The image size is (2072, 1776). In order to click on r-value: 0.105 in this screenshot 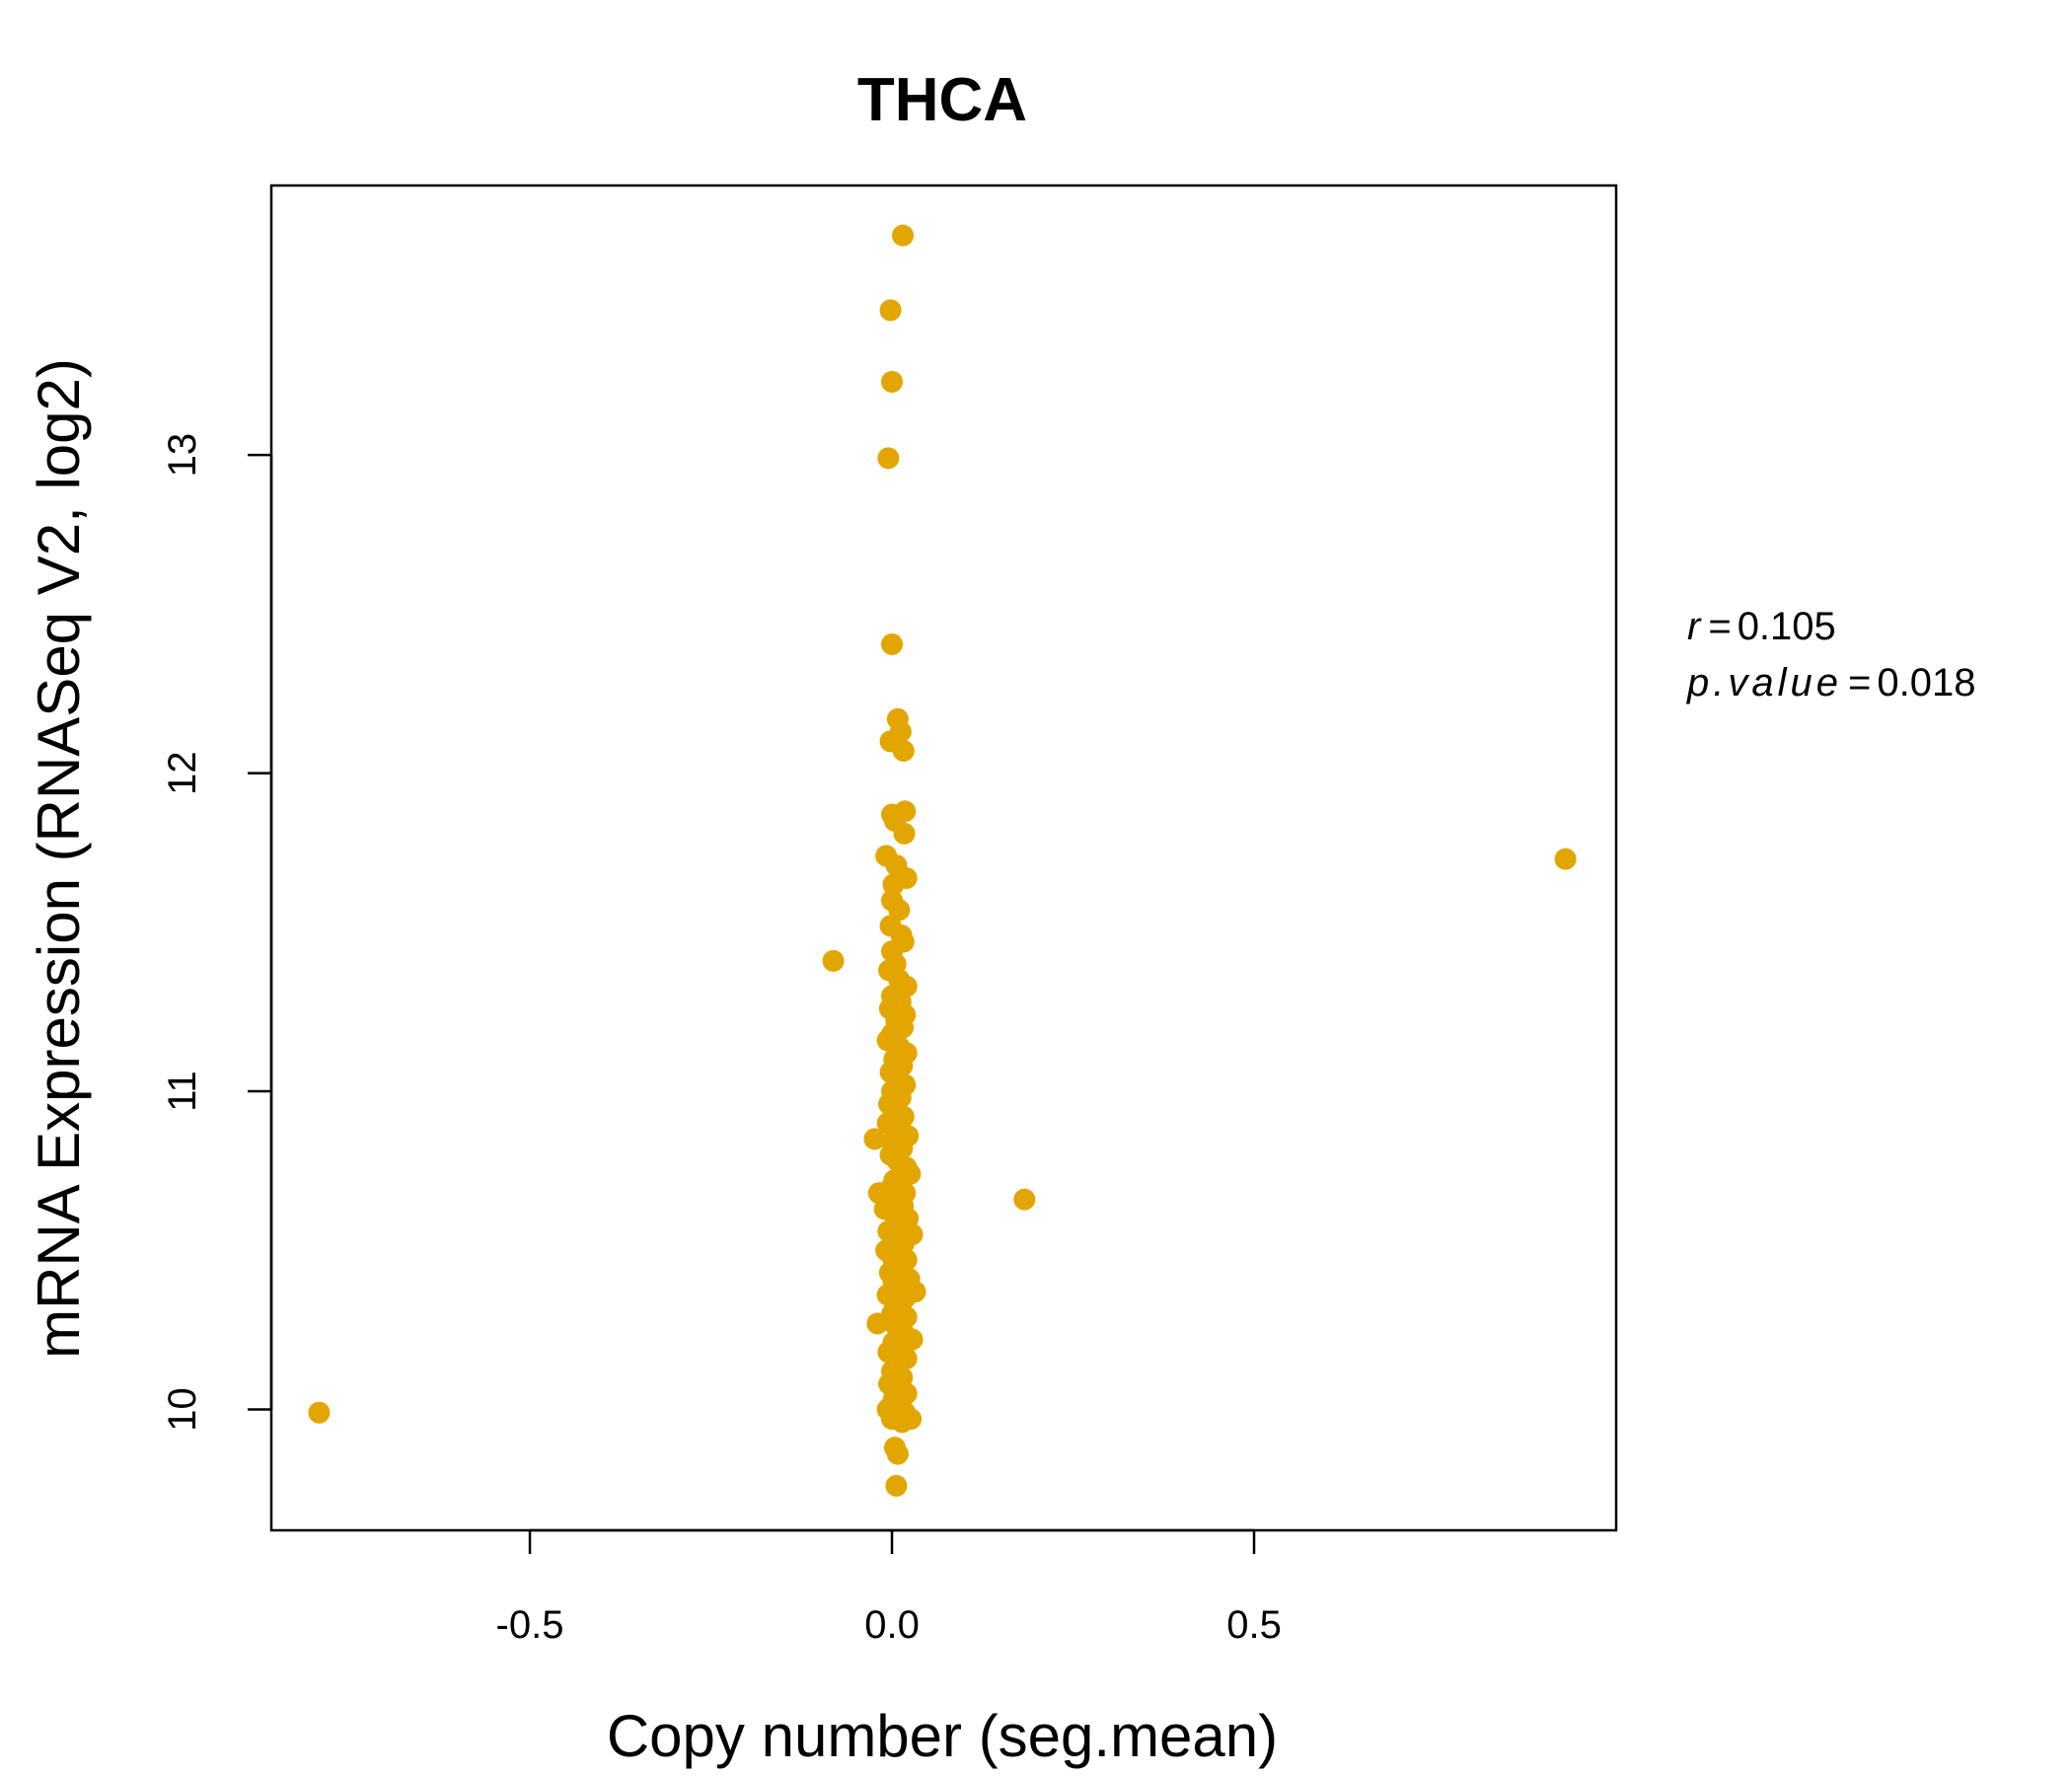, I will do `click(1787, 626)`.